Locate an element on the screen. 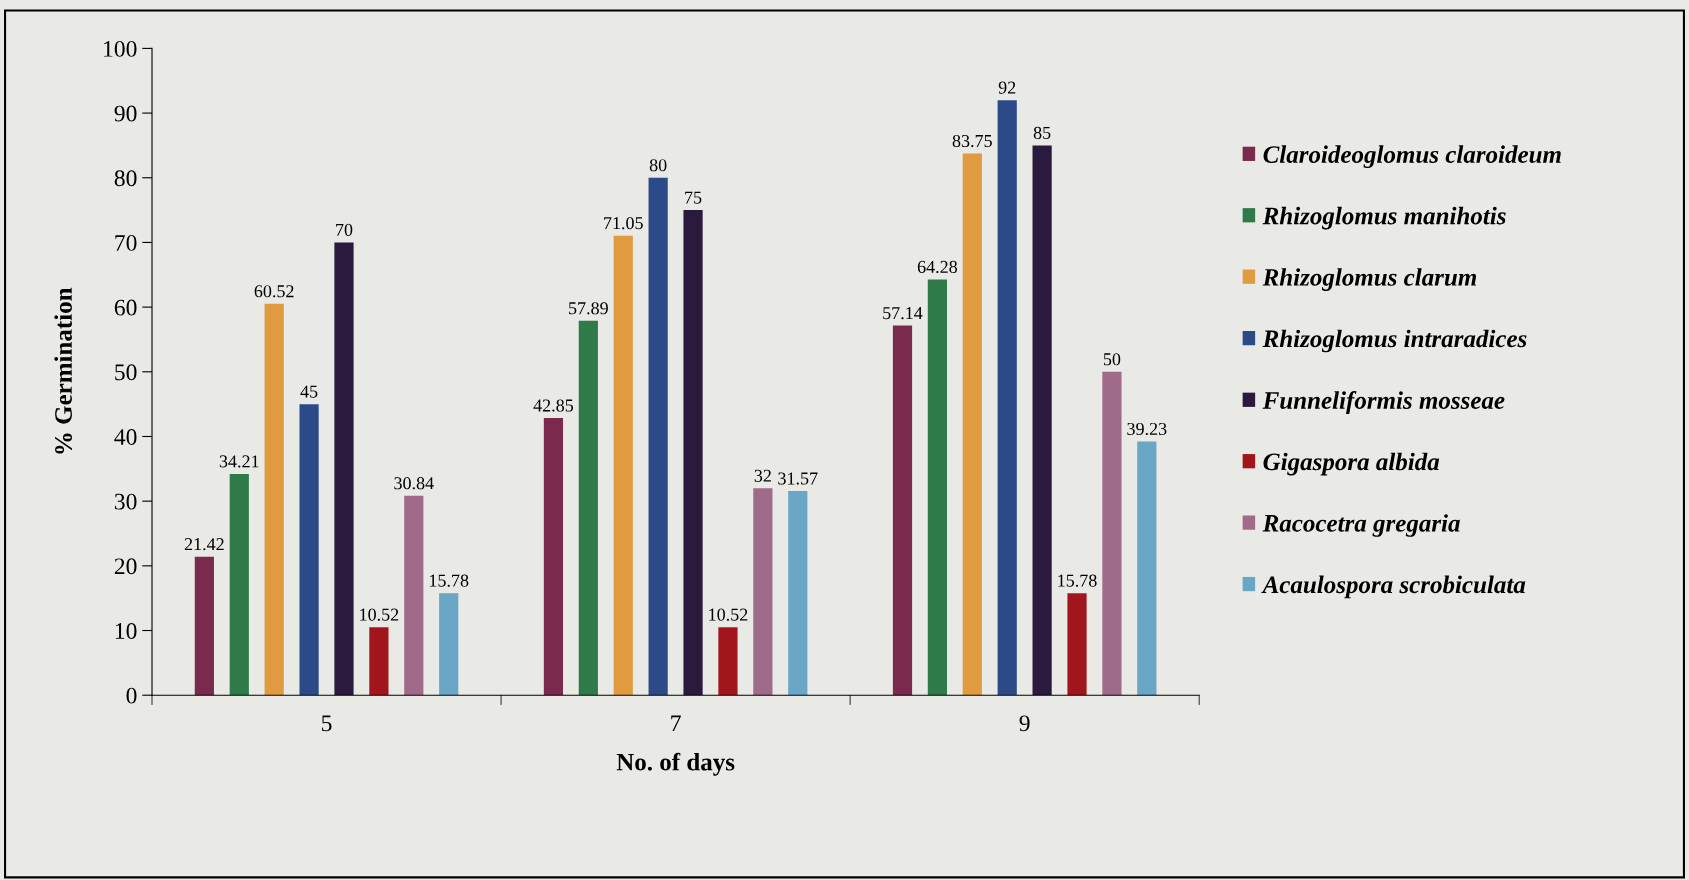 This screenshot has width=1689, height=880. legend-label: Rhizoglomus manihotis is located at coordinates (1384, 218).